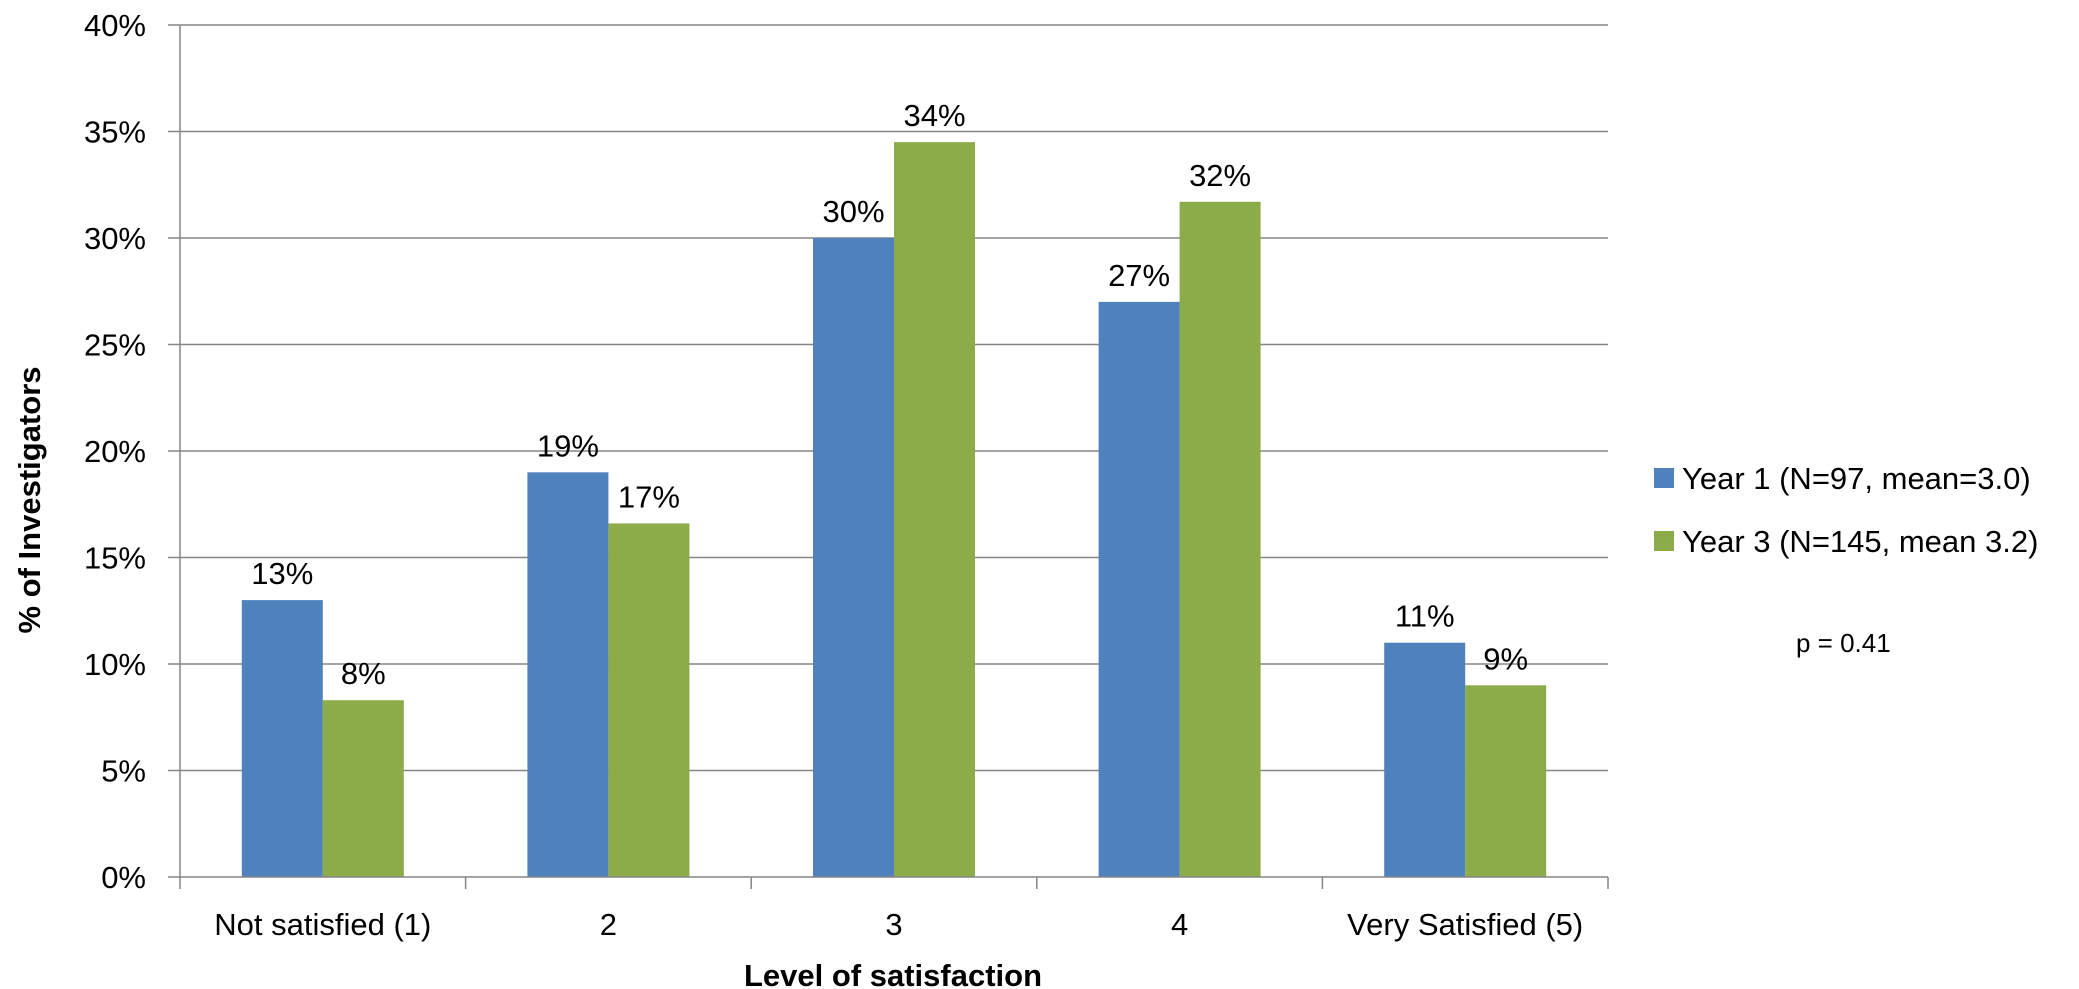 The width and height of the screenshot is (2079, 989). I want to click on data-label-series-2: 34%, so click(934, 115).